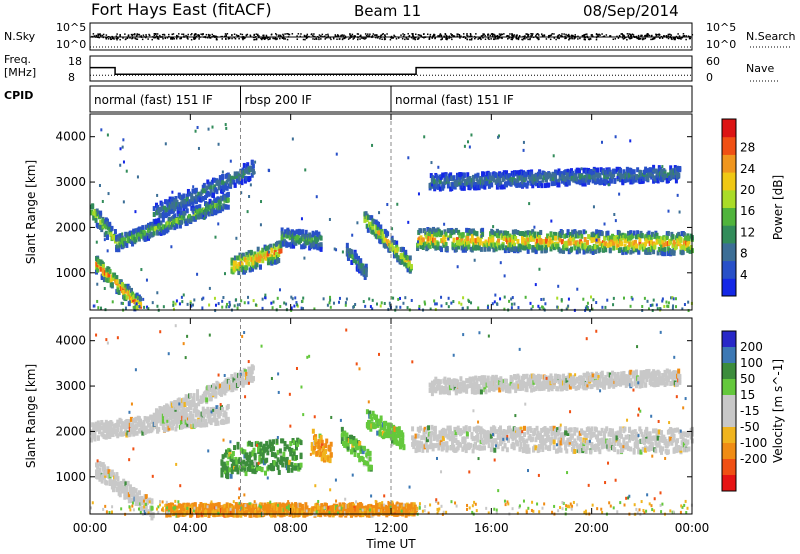 This screenshot has width=800, height=554. I want to click on noise-left-tick: 10^0, so click(71, 44).